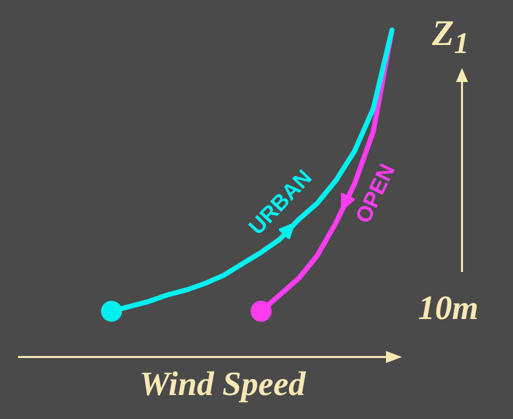 This screenshot has height=419, width=513. Describe the element at coordinates (448, 309) in the screenshot. I see `text: 10m` at that location.